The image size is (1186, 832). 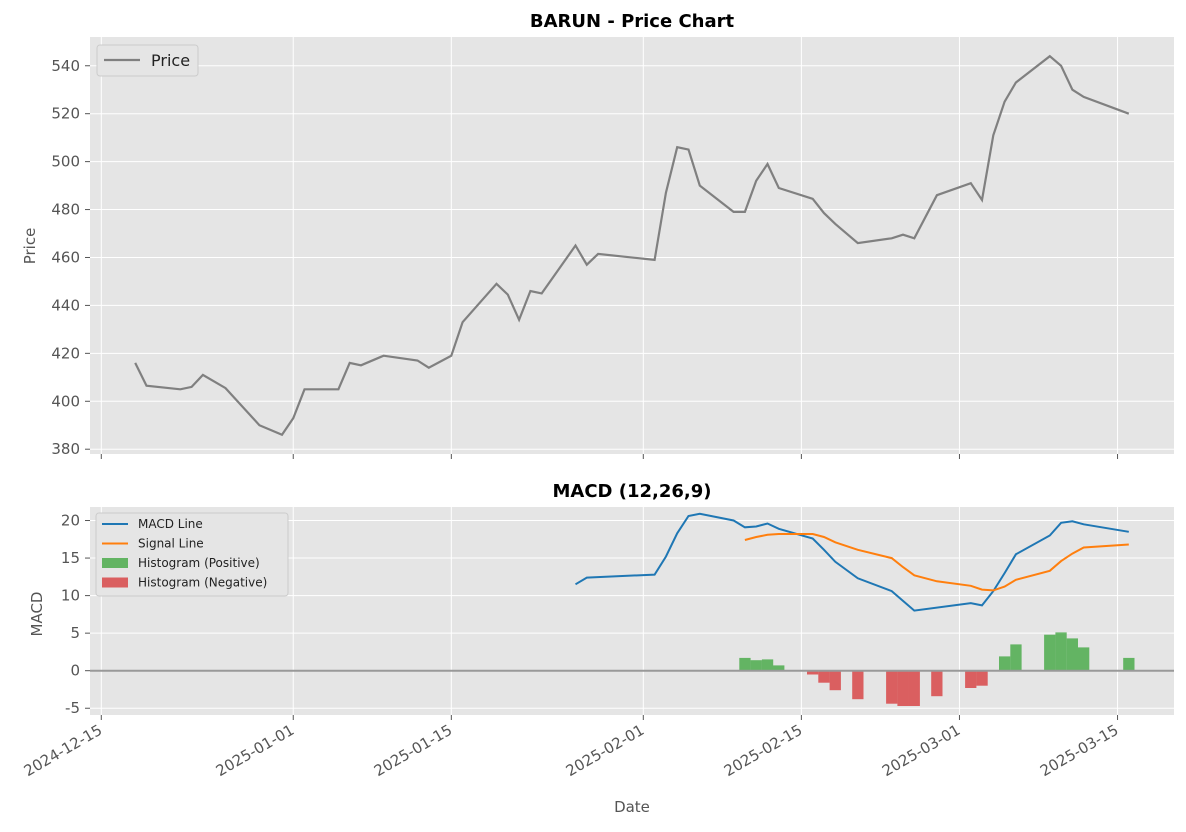 I want to click on macd-legend-label: Histogram (Negative), so click(x=202, y=583).